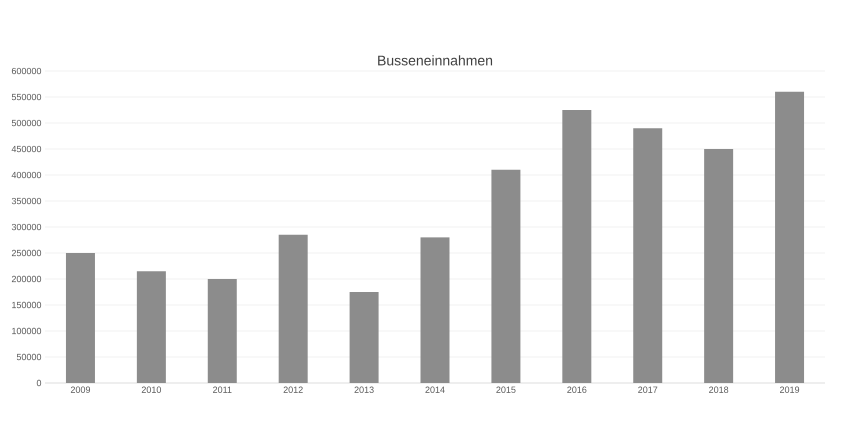 The height and width of the screenshot is (421, 851). What do you see at coordinates (506, 389) in the screenshot?
I see `x-tick-label: 2015` at bounding box center [506, 389].